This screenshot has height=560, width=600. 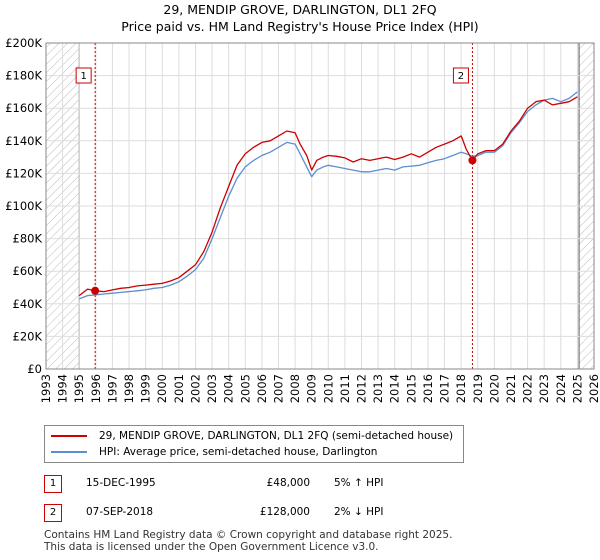 What do you see at coordinates (395, 388) in the screenshot?
I see `x-tick-label: 2014` at bounding box center [395, 388].